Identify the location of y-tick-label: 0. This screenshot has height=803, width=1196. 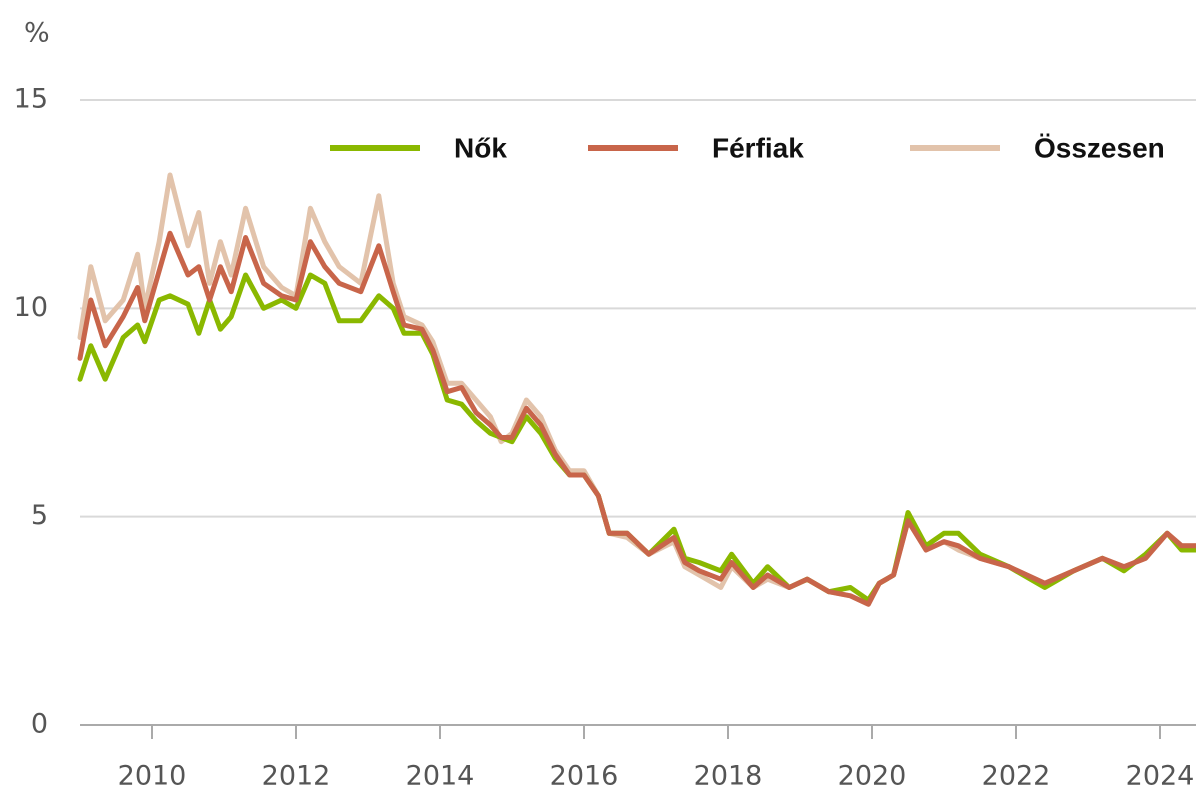
(39, 724).